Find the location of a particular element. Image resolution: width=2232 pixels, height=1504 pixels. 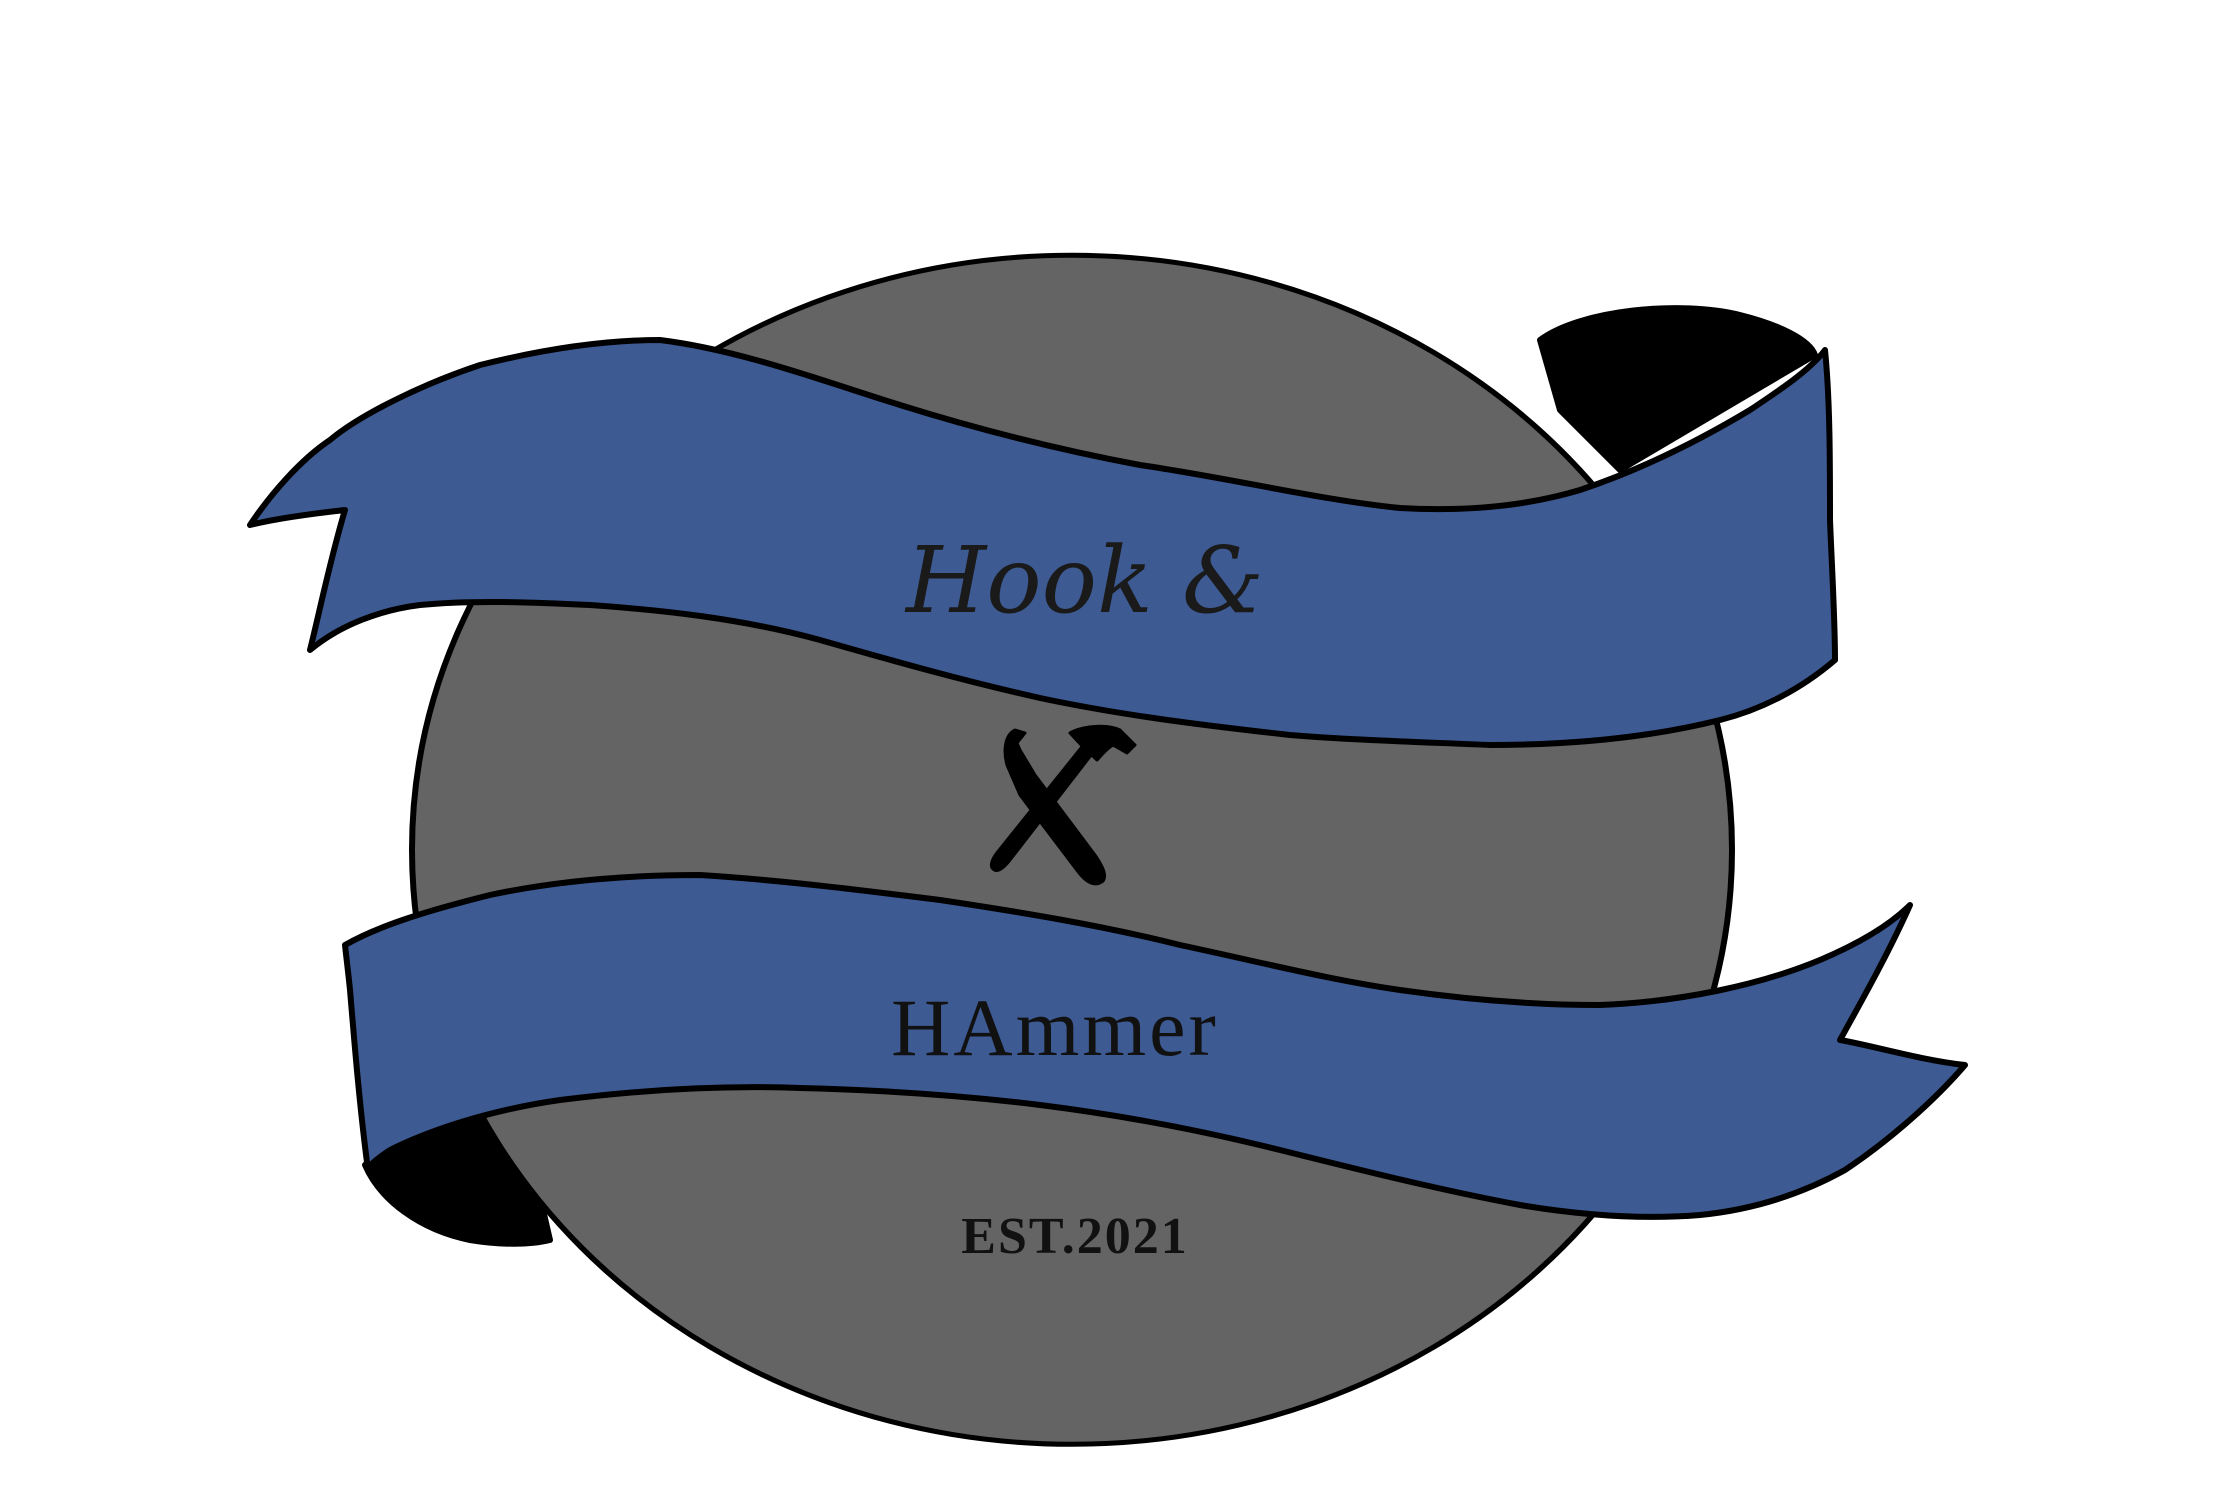

established-year: EST.2021 is located at coordinates (1074, 1236).